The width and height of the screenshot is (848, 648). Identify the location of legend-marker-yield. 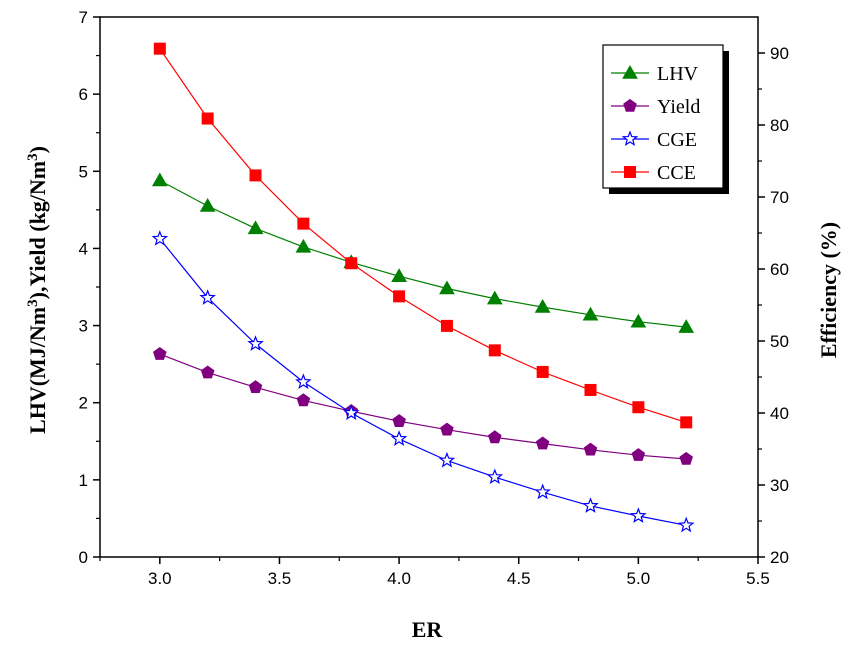
(630, 105).